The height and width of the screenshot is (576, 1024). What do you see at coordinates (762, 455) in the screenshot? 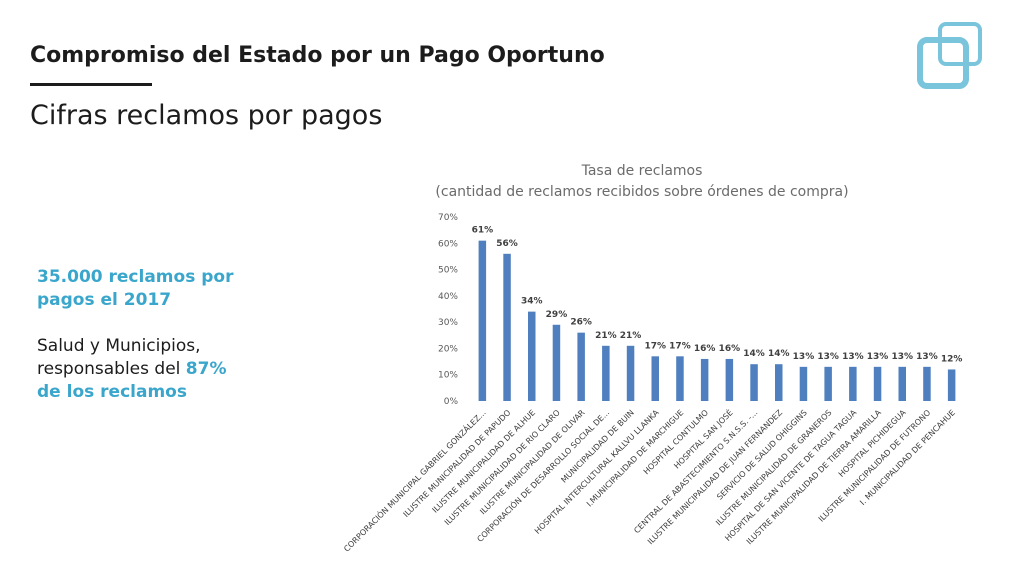
I see `category-label: SERVICIO DE SALUD OHIGGINS` at bounding box center [762, 455].